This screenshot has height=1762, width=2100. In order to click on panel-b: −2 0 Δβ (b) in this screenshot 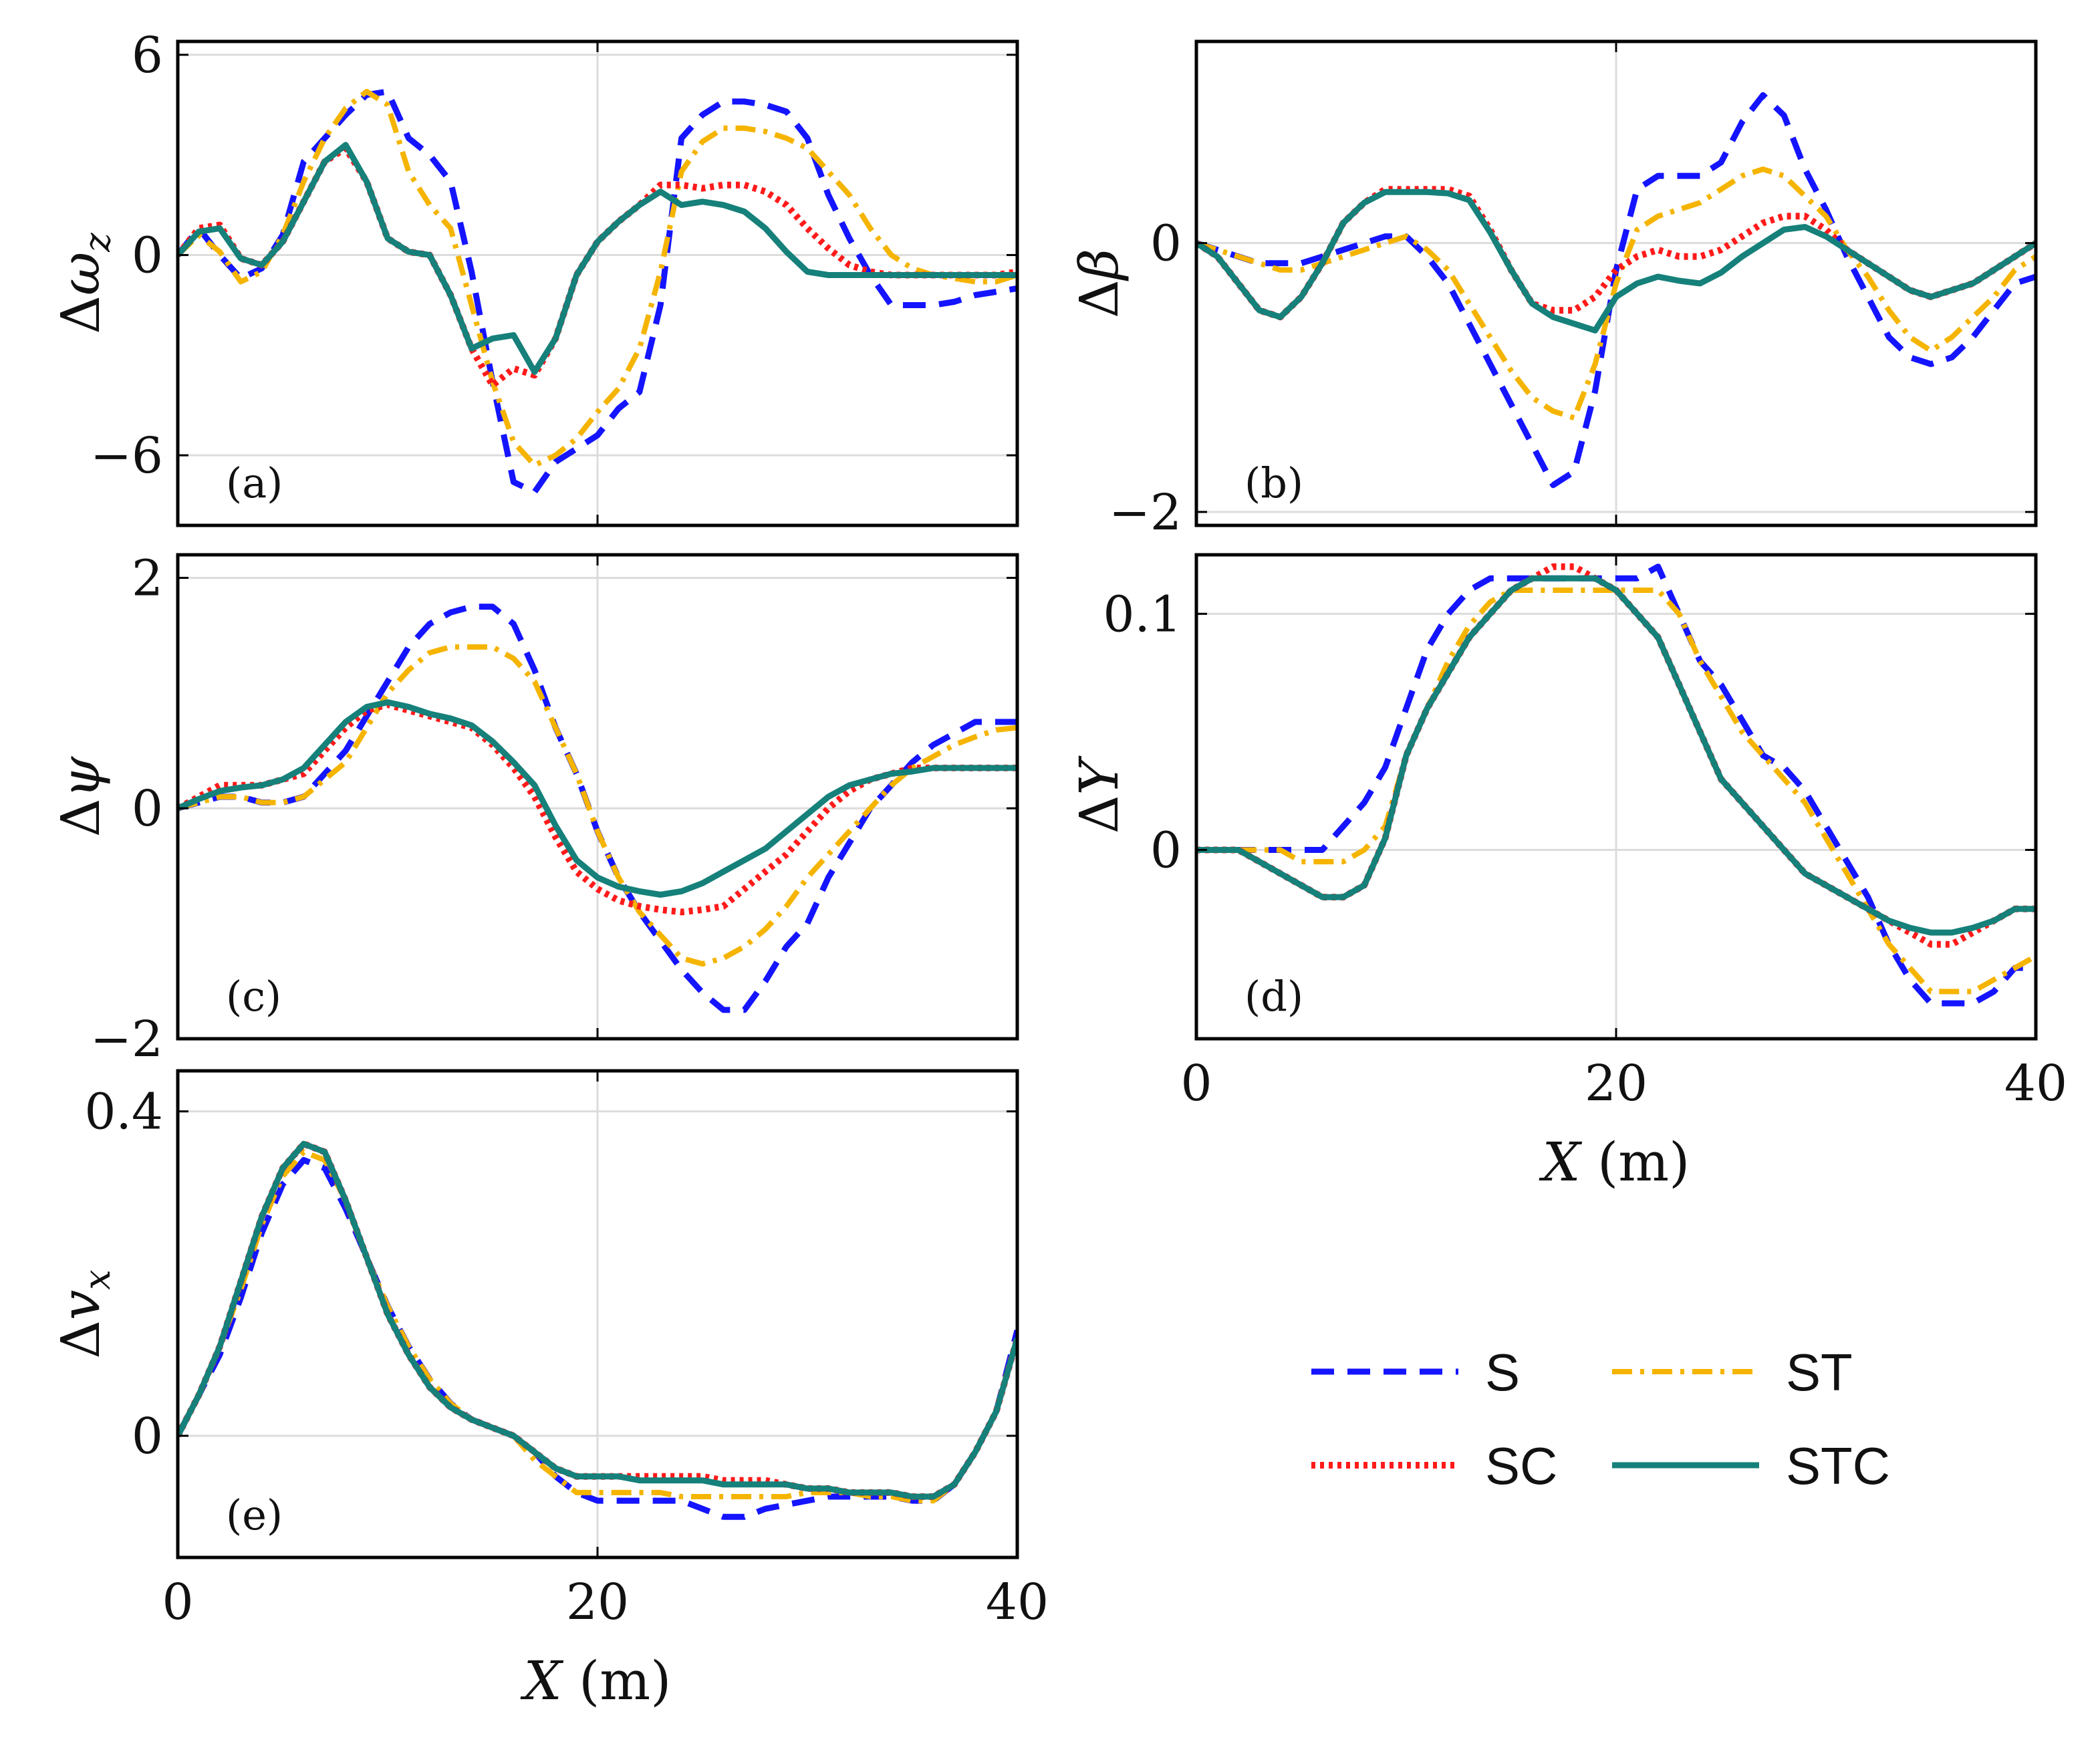, I will do `click(1553, 290)`.